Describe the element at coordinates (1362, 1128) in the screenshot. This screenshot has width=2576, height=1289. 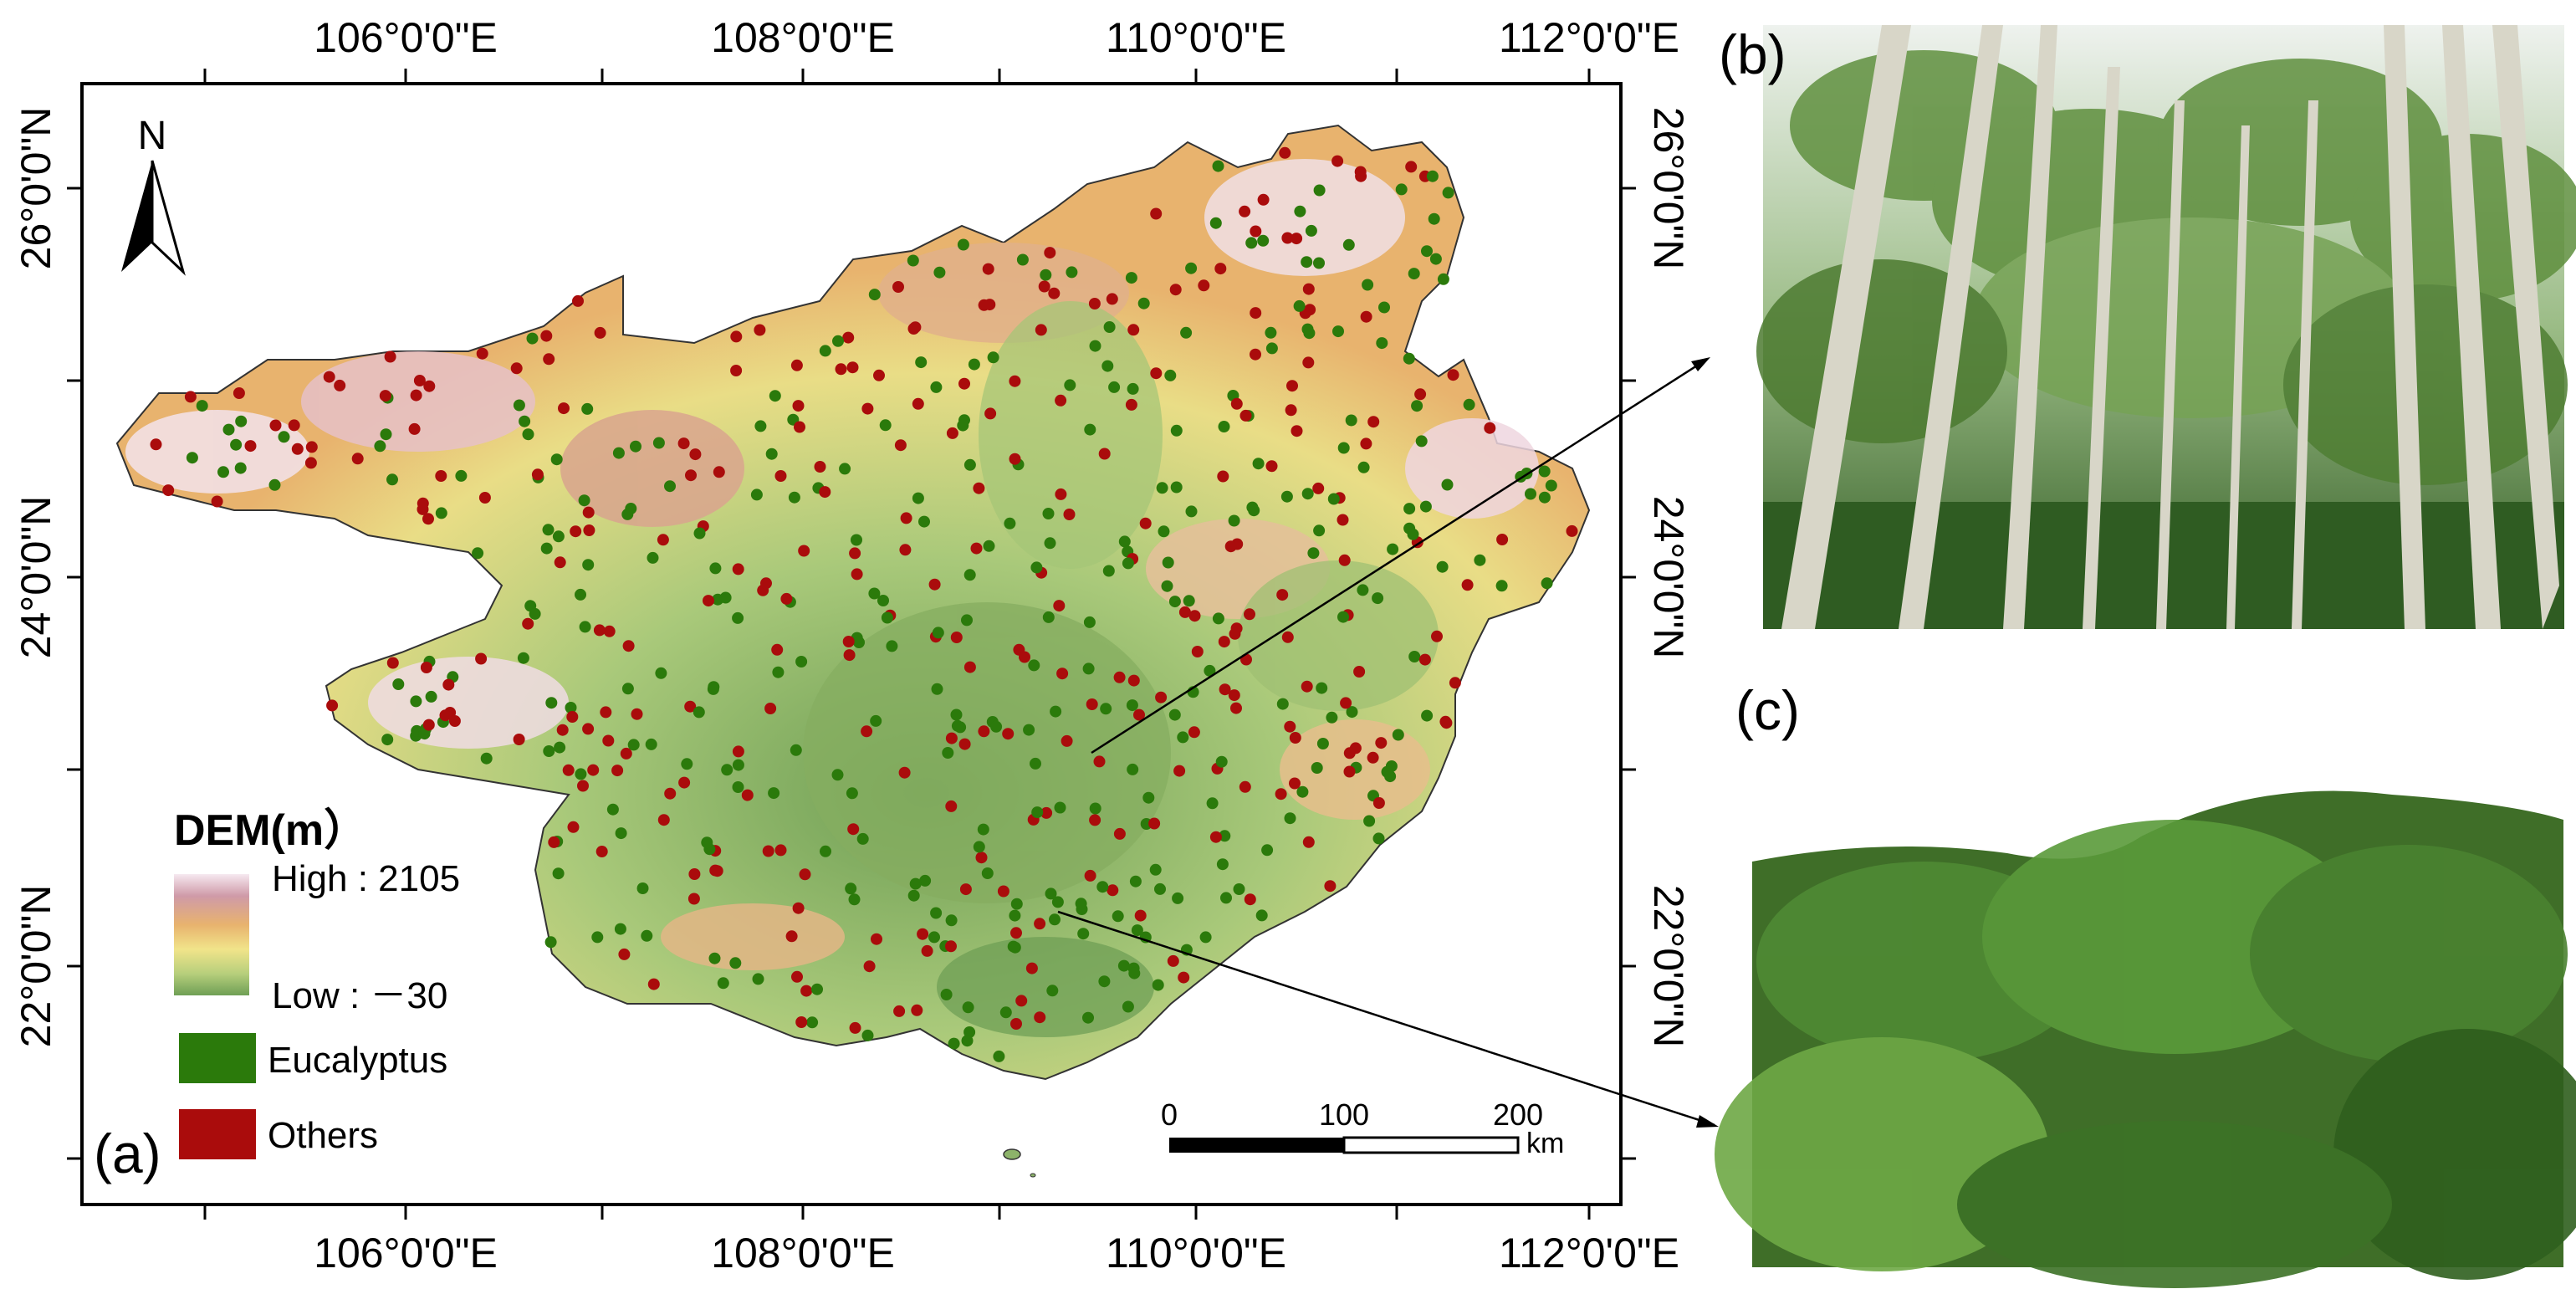
I see `scale-bar: 0 100 200 km` at that location.